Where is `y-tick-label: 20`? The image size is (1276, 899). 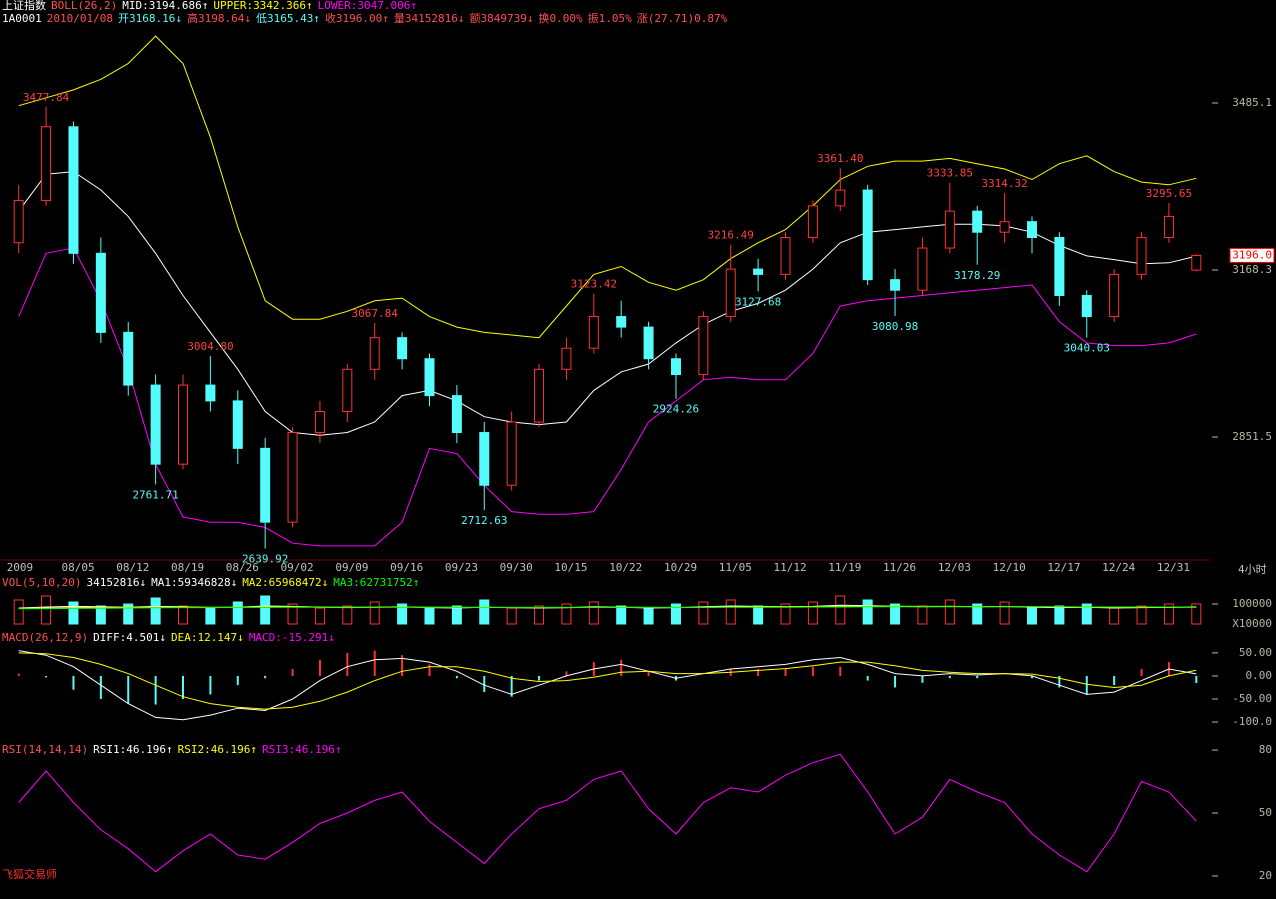 y-tick-label: 20 is located at coordinates (1265, 875).